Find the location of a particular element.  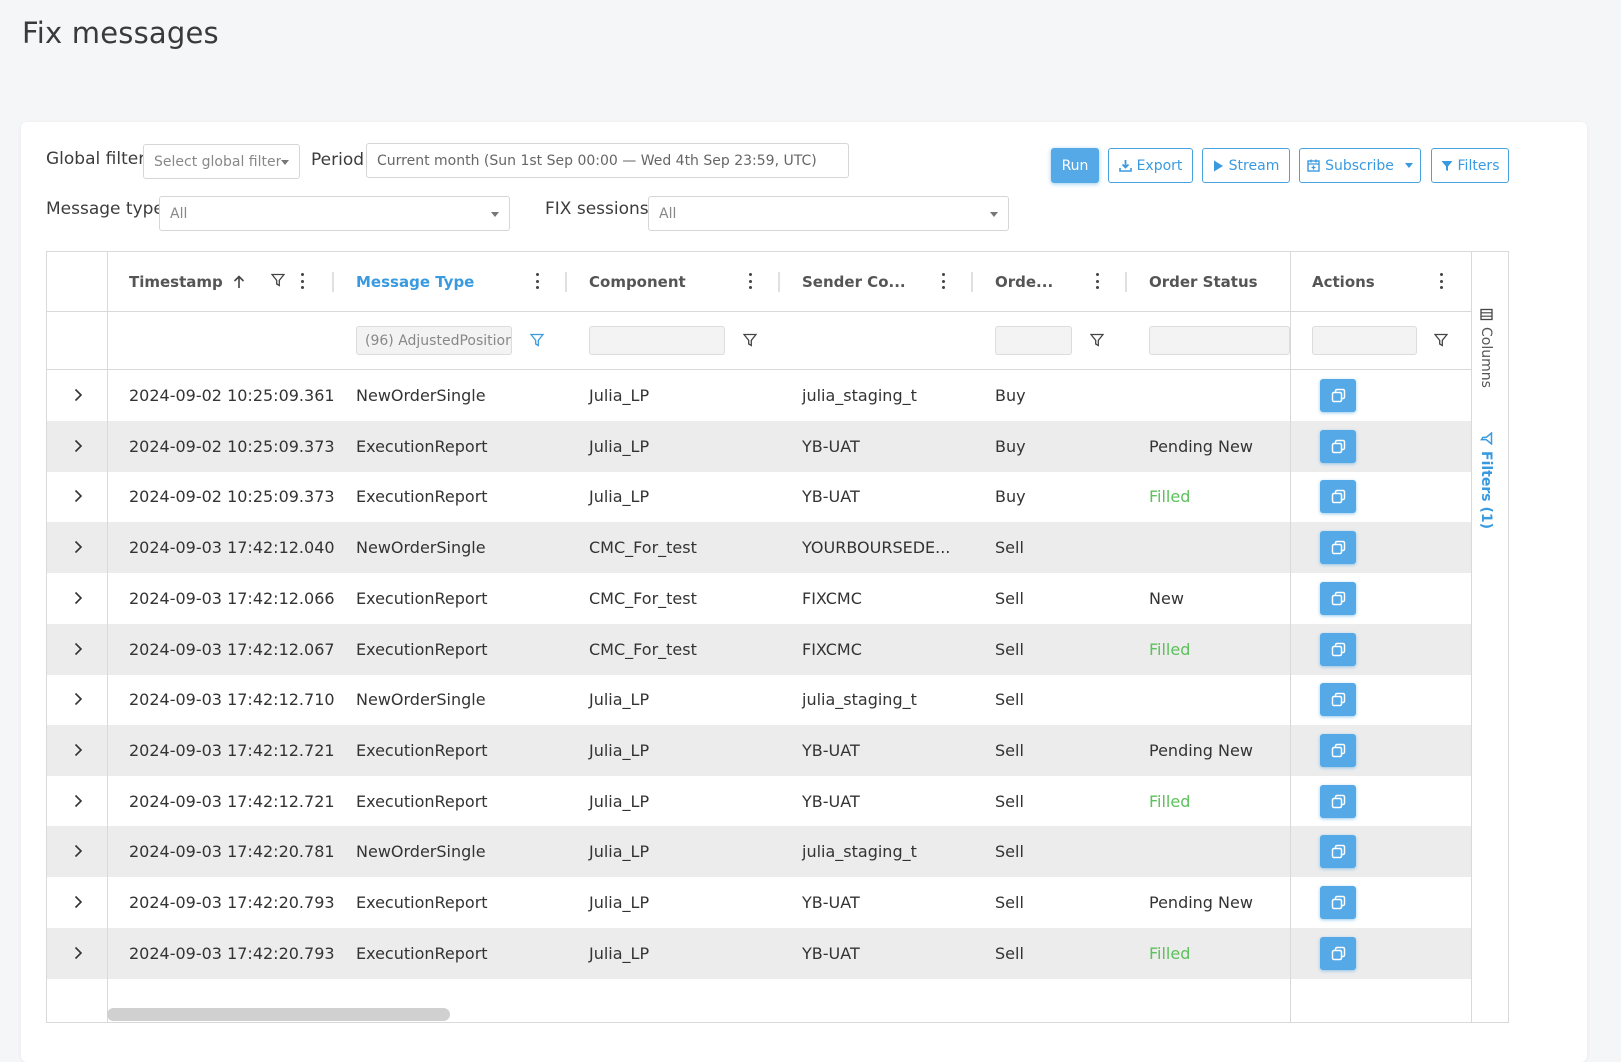

cell-timestamp: 2024-09-03 17:42:20.793 is located at coordinates (232, 953).